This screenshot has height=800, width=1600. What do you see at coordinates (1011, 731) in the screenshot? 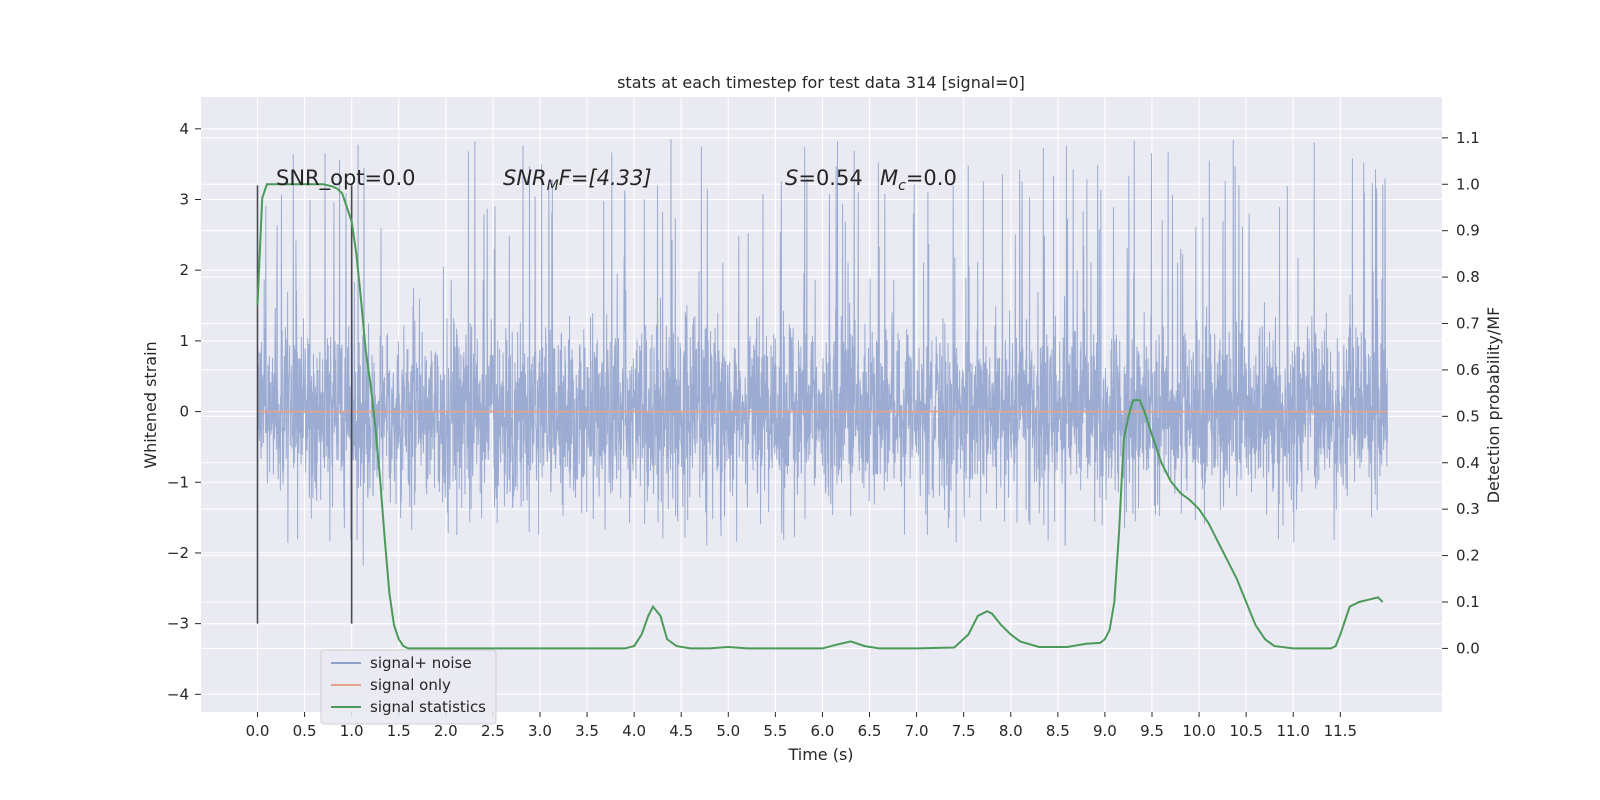
I see `x-tick-label: 8.0` at bounding box center [1011, 731].